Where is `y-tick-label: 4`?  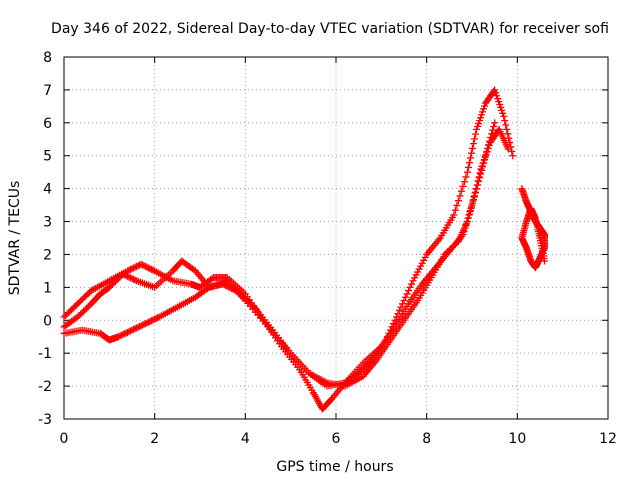
y-tick-label: 4 is located at coordinates (47, 190).